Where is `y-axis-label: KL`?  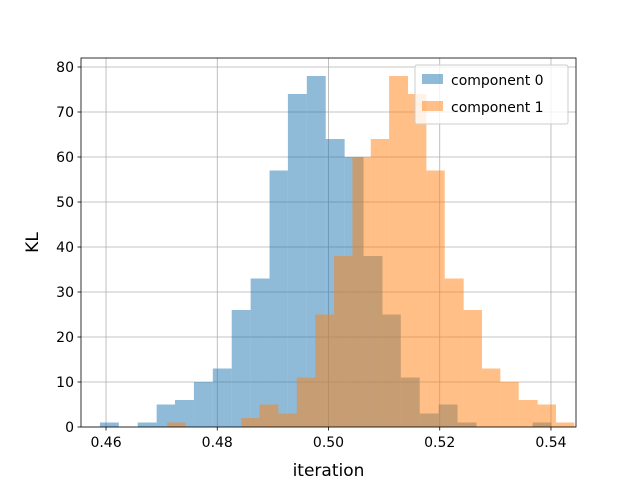
y-axis-label: KL is located at coordinates (33, 242).